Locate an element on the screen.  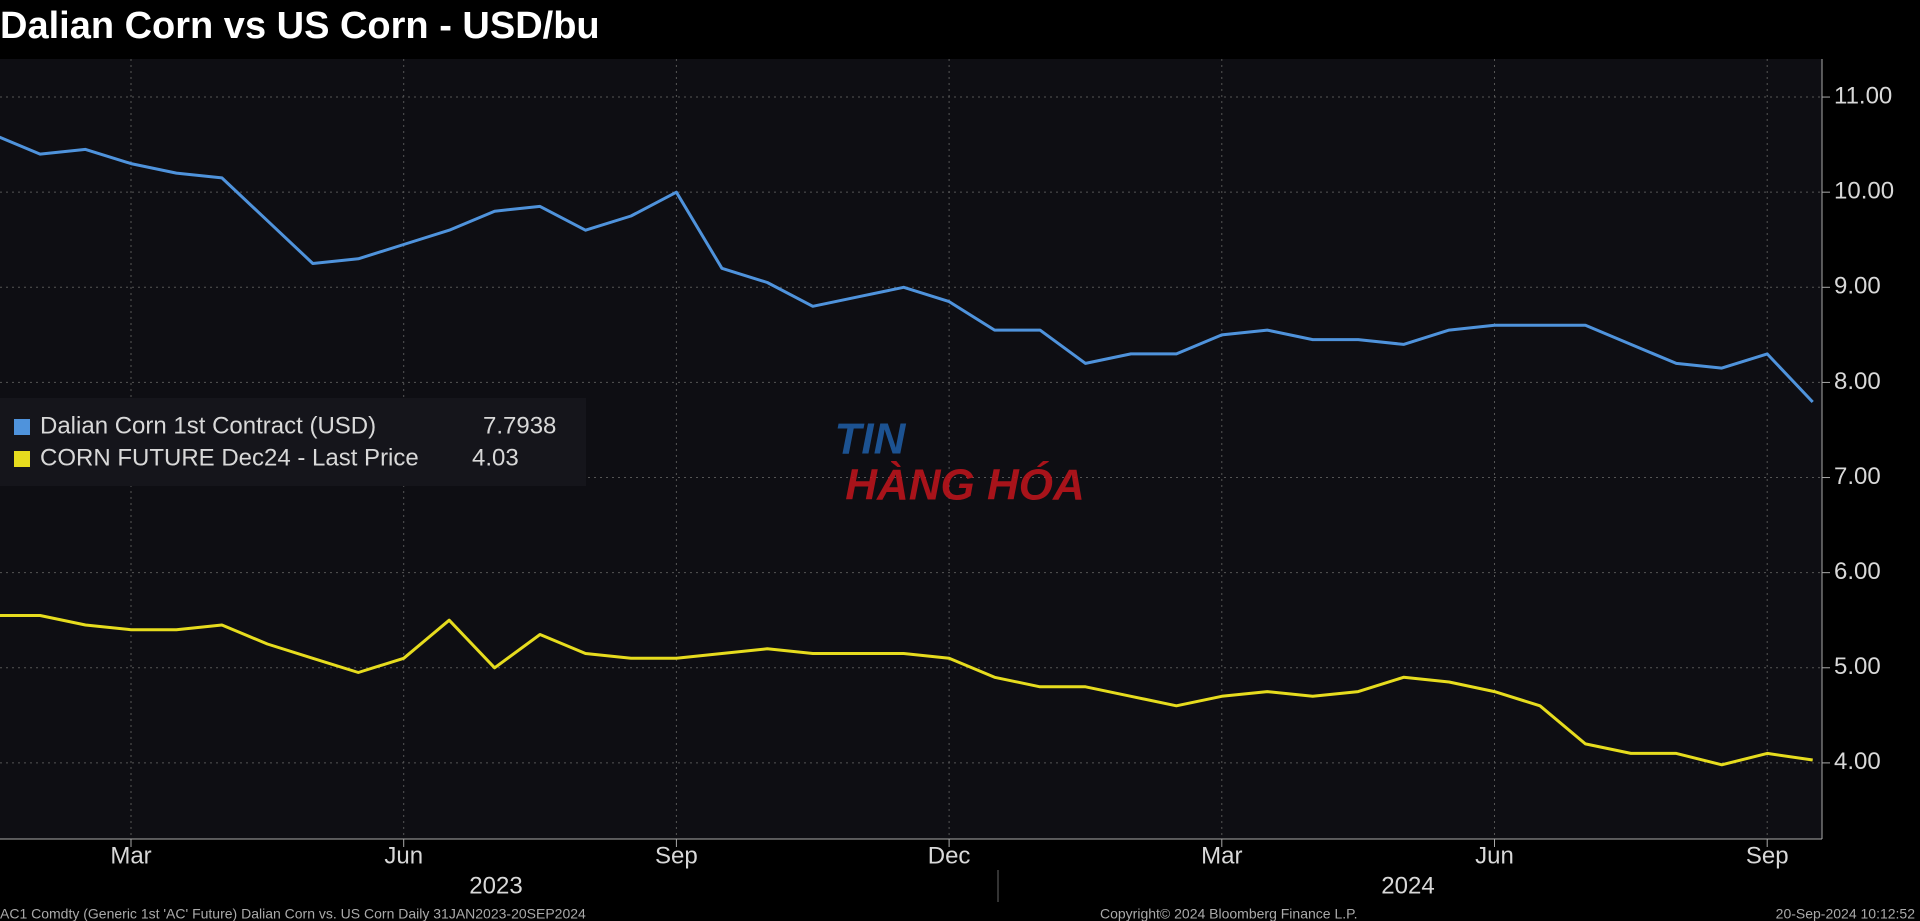
y-tick-label: 8.00 is located at coordinates (1857, 381).